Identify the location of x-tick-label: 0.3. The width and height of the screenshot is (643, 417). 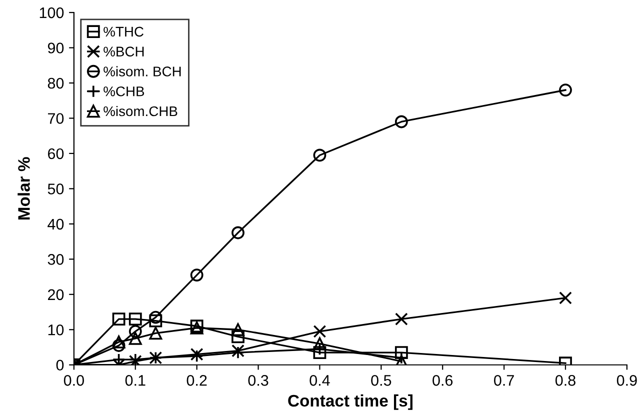
(258, 380).